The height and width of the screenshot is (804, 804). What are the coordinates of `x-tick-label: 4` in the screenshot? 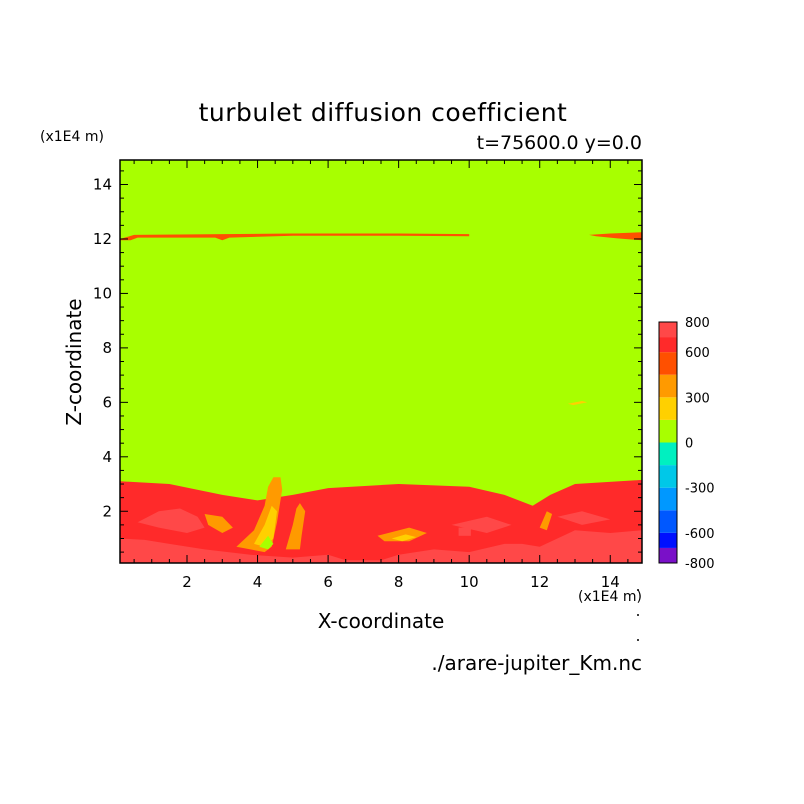 It's located at (258, 582).